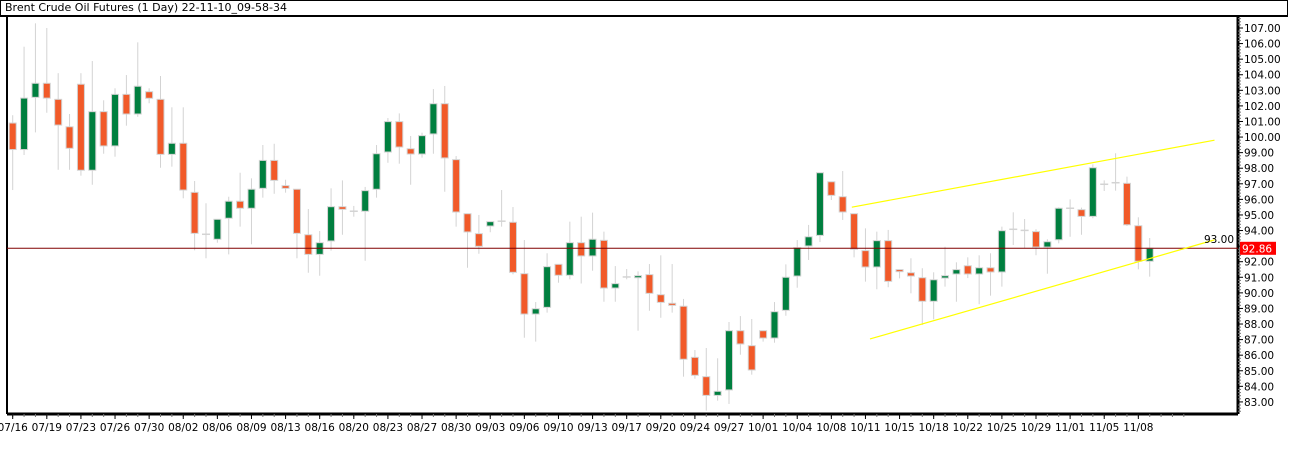  I want to click on x-tick-label: 10/08, so click(831, 428).